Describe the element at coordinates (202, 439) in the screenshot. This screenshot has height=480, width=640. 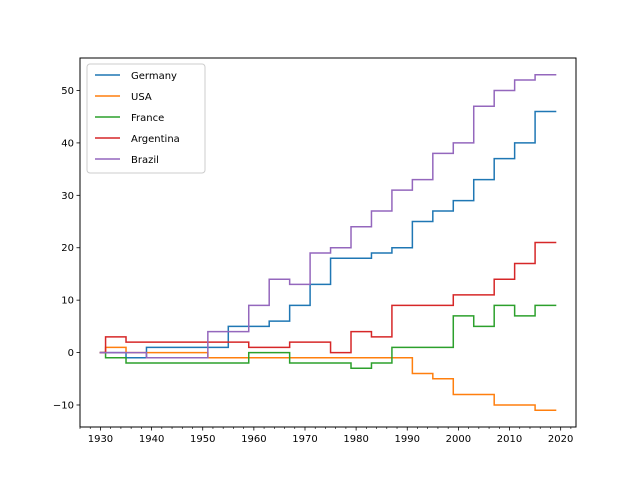
I see `x-tick-label: 1950` at that location.